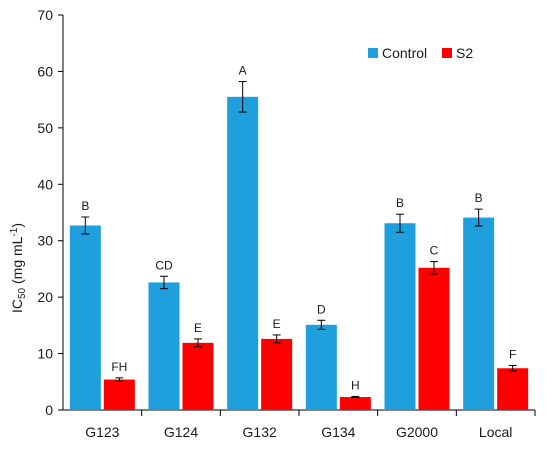 This screenshot has height=453, width=550. What do you see at coordinates (417, 432) in the screenshot?
I see `x-category-label: G2000` at bounding box center [417, 432].